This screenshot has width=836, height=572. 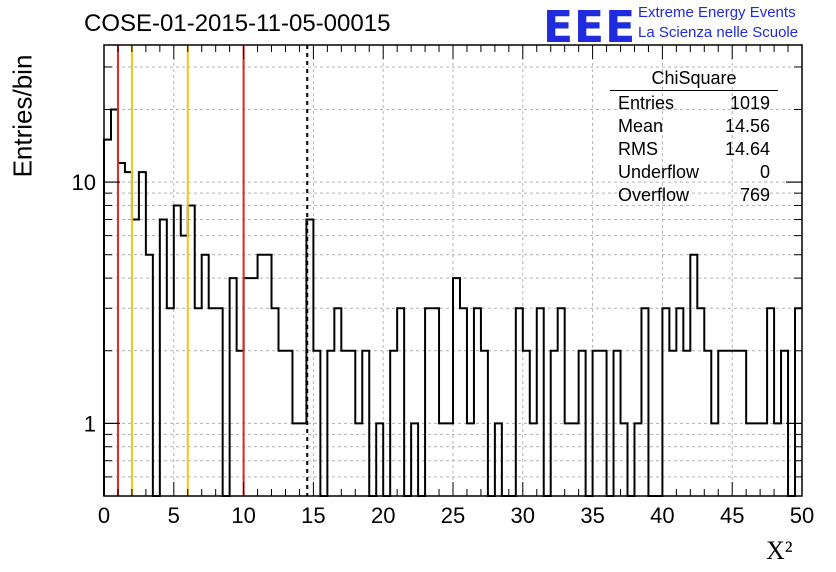 What do you see at coordinates (779, 550) in the screenshot?
I see `x-axis-label: X²` at bounding box center [779, 550].